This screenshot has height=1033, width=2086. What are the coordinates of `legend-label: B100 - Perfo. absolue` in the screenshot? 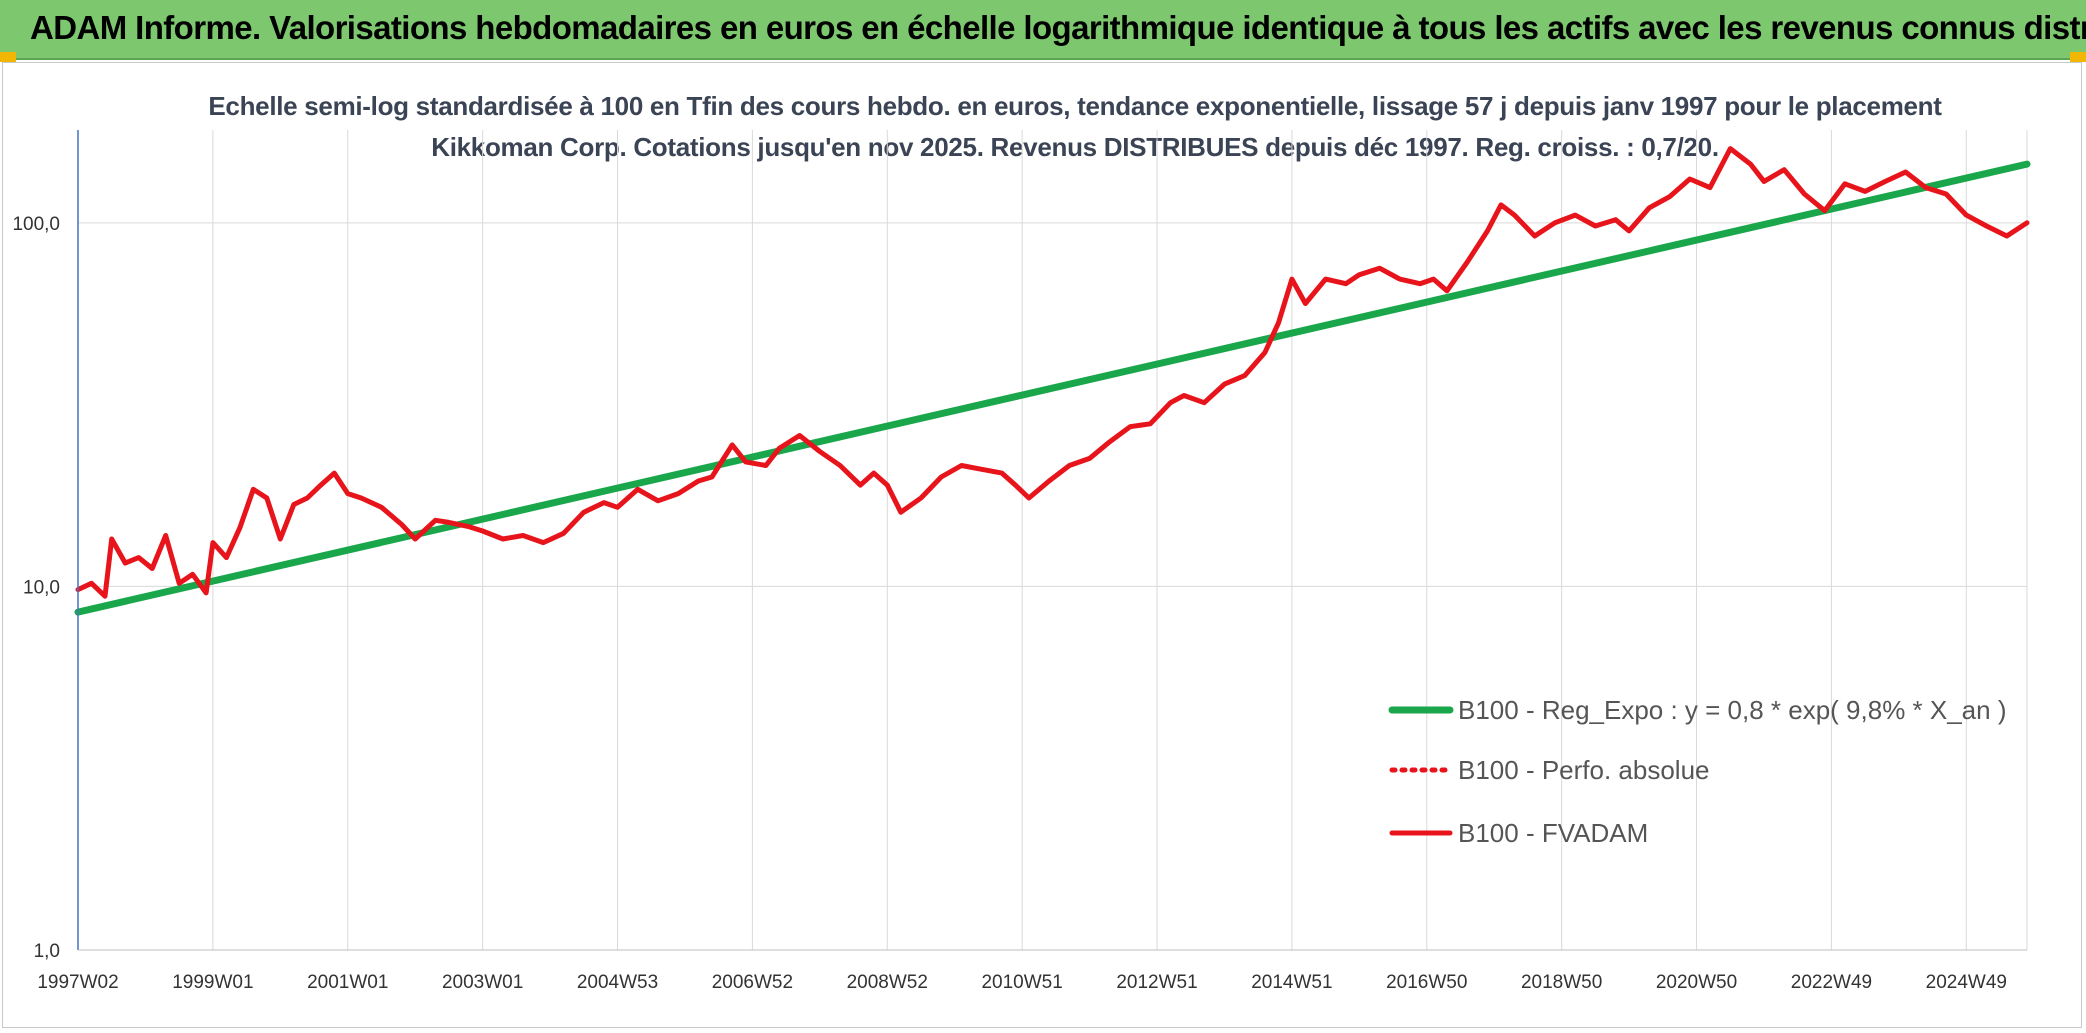 It's located at (1584, 770).